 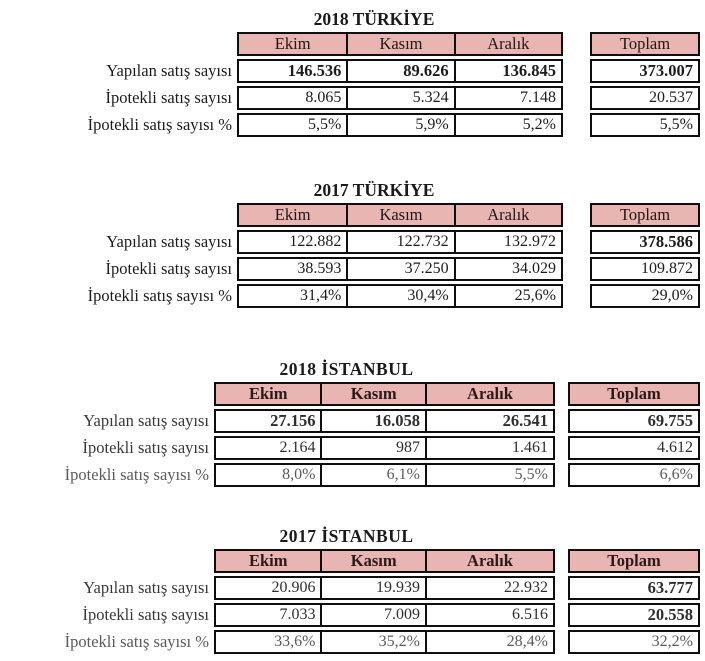 I want to click on month-header-box: Ekim Kasım Aralık, so click(x=400, y=44).